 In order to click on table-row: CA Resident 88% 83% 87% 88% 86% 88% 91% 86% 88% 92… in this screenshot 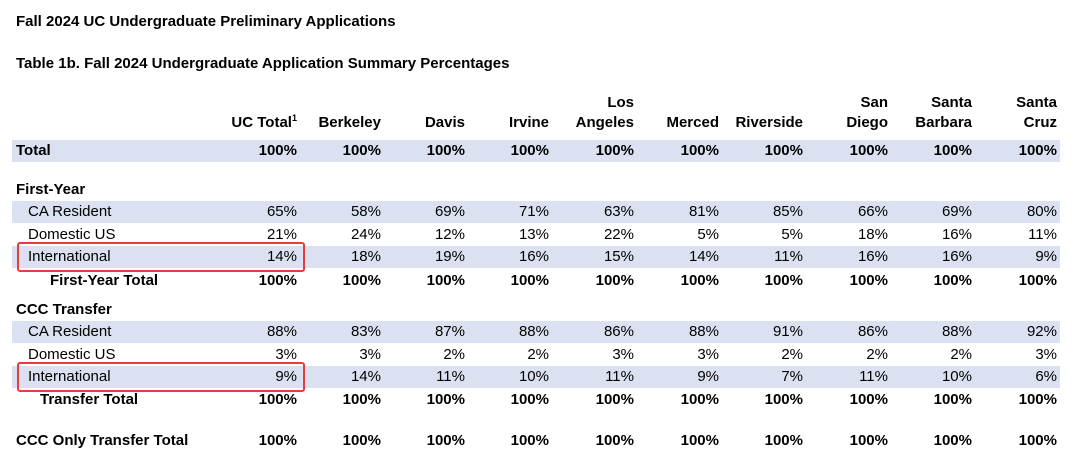, I will do `click(540, 332)`.